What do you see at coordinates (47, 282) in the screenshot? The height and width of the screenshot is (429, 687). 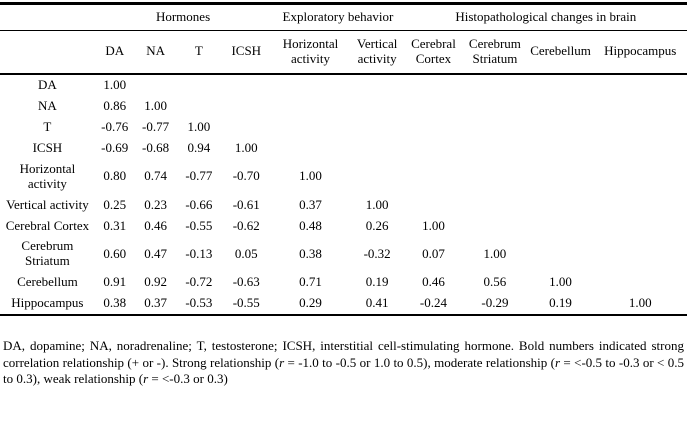 I see `row-label: Cerebellum` at bounding box center [47, 282].